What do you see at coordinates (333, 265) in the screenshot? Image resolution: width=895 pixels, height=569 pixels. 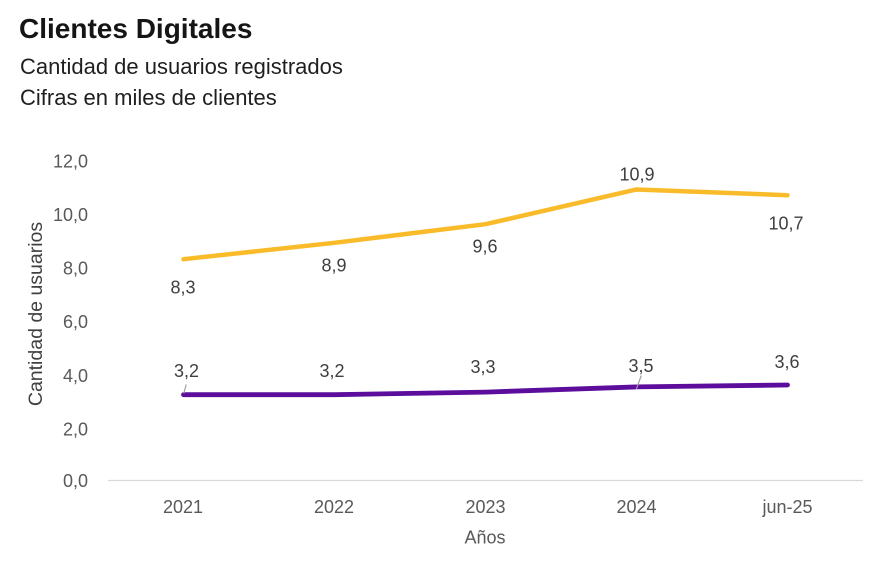 I see `svg-text: 8,9` at bounding box center [333, 265].